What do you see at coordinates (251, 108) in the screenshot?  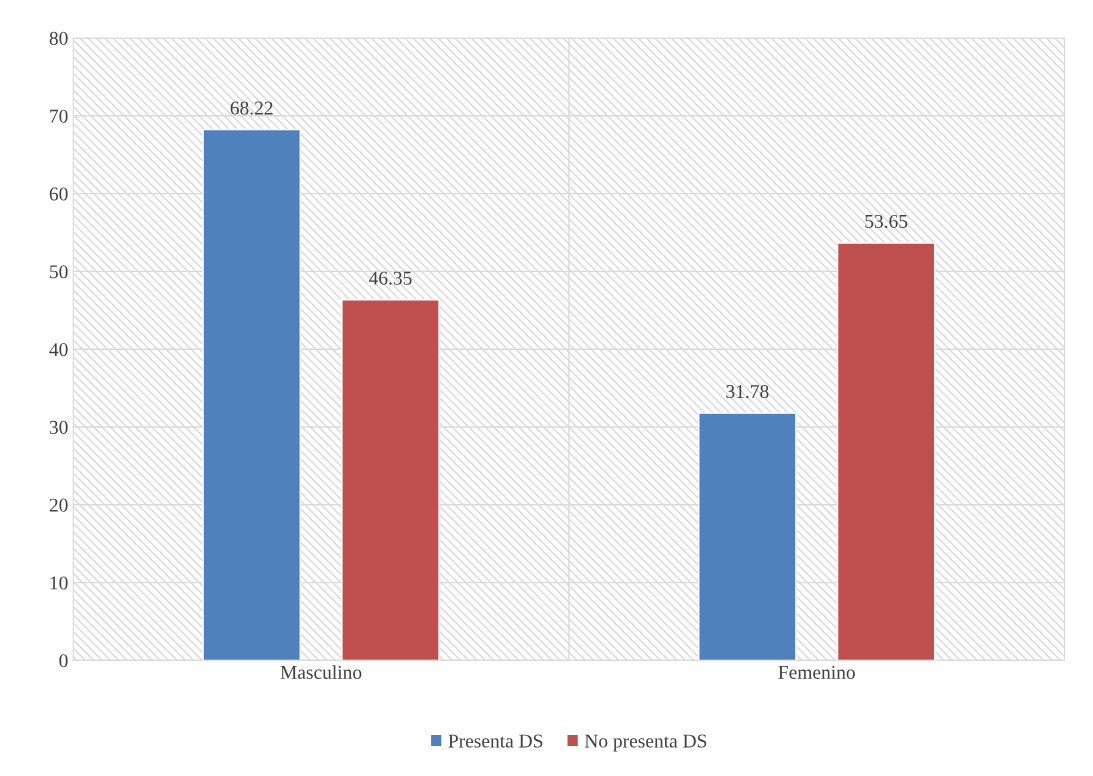 I see `data-label: 68.22` at bounding box center [251, 108].